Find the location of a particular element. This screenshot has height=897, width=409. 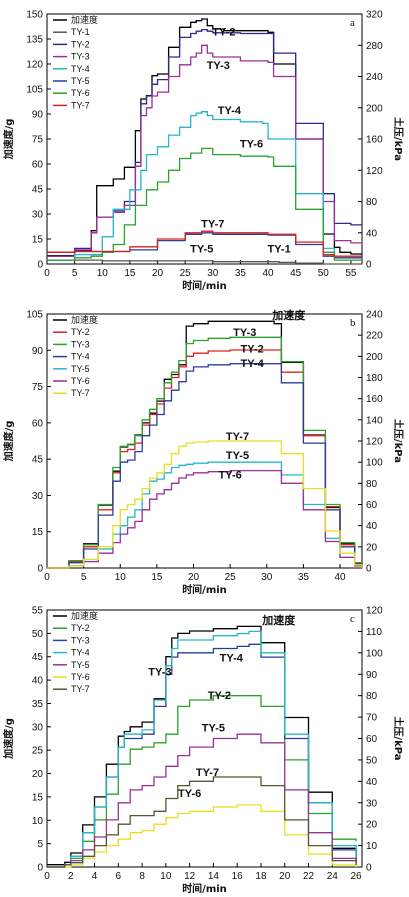

legend-label: TY-2 is located at coordinates (80, 44).